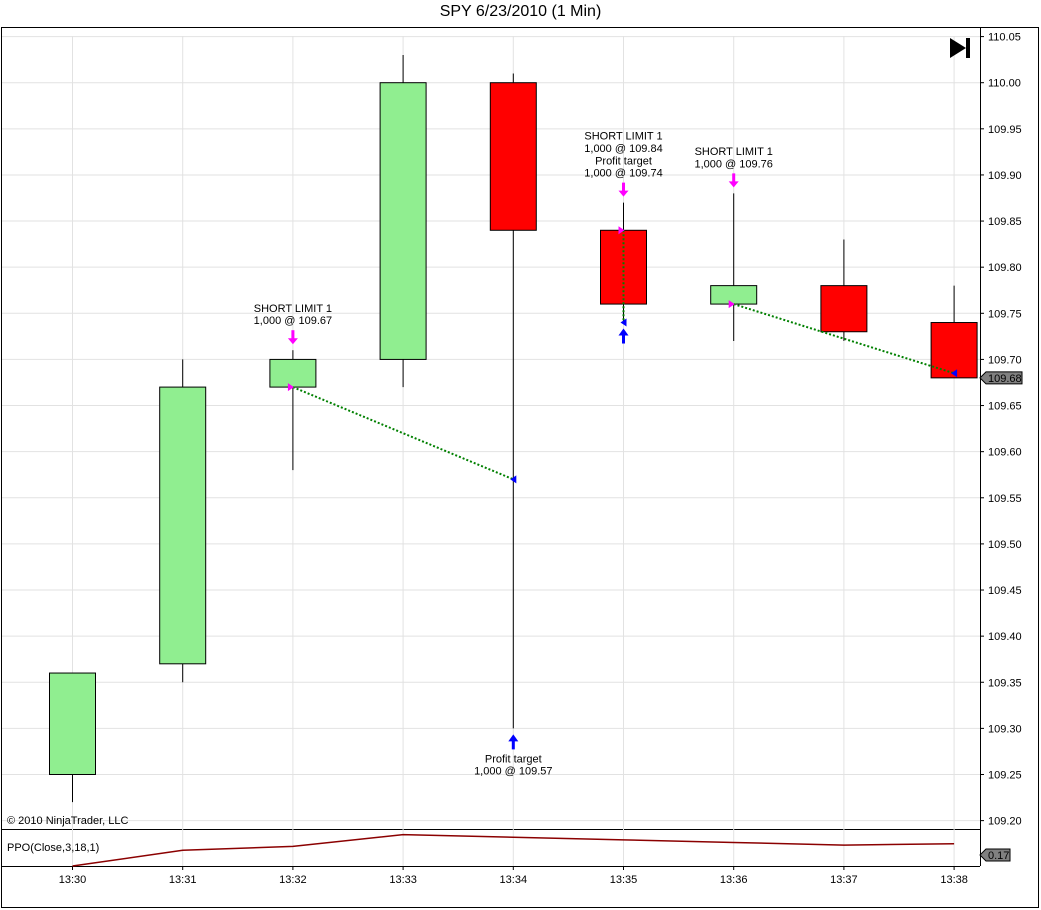 The width and height of the screenshot is (1041, 910). What do you see at coordinates (403, 880) in the screenshot?
I see `x-tick-label: 13:33` at bounding box center [403, 880].